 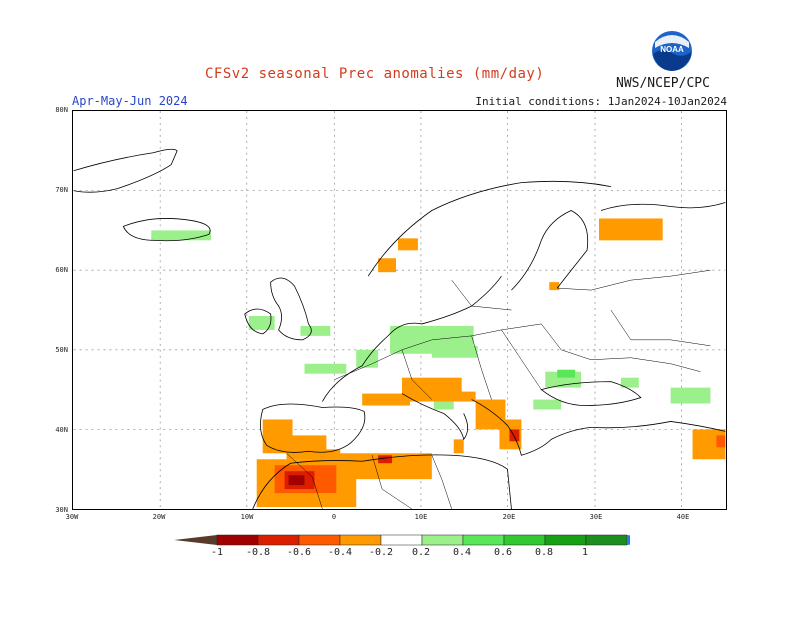 I want to click on anomaly-baltic, so click(x=554, y=286).